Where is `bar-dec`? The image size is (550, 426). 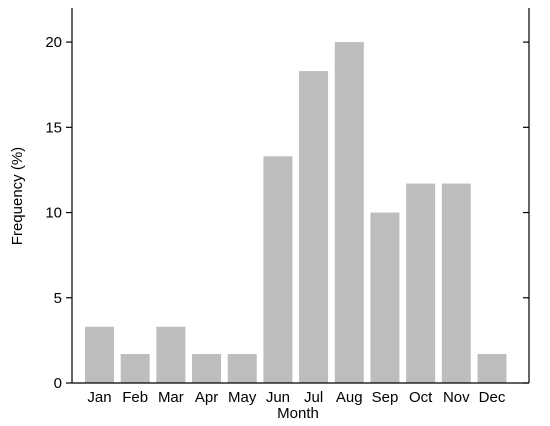
bar-dec is located at coordinates (492, 368).